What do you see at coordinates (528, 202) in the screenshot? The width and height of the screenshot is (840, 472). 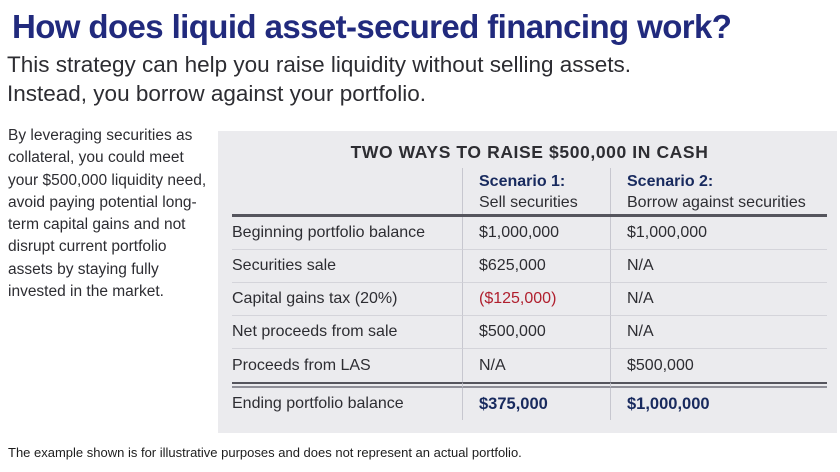 I see `scenario1-sublabel: Sell securities` at bounding box center [528, 202].